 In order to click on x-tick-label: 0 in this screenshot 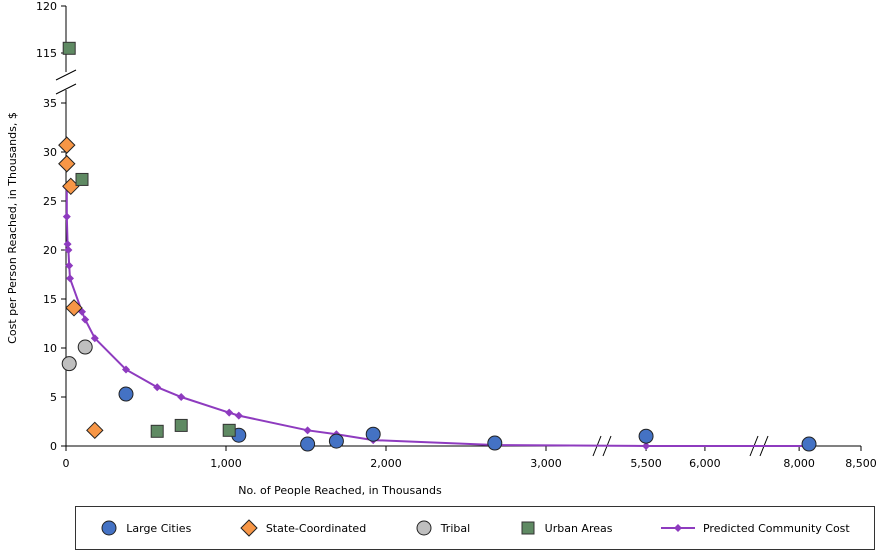, I will do `click(66, 463)`.